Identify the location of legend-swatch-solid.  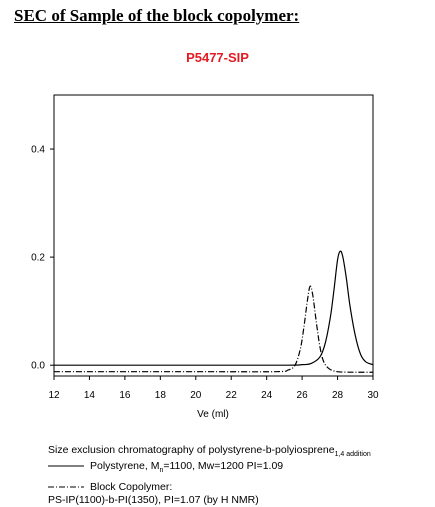
(66, 466).